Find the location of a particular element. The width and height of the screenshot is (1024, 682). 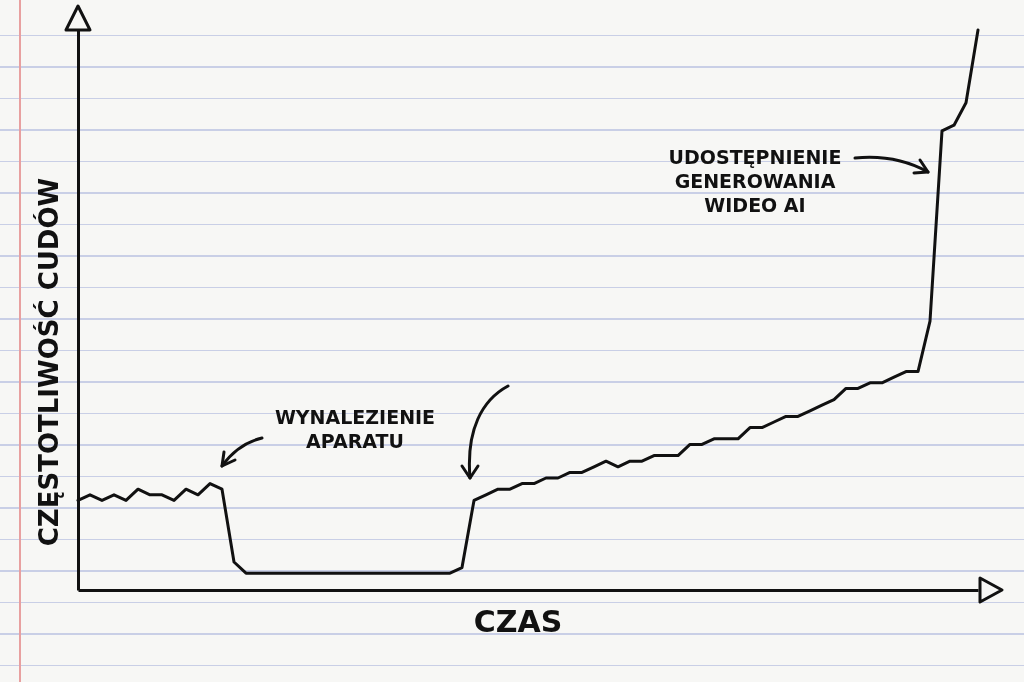

y-axis-title: CZĘSTOTLIWOŚĆ CUDÓW is located at coordinates (48, 362).